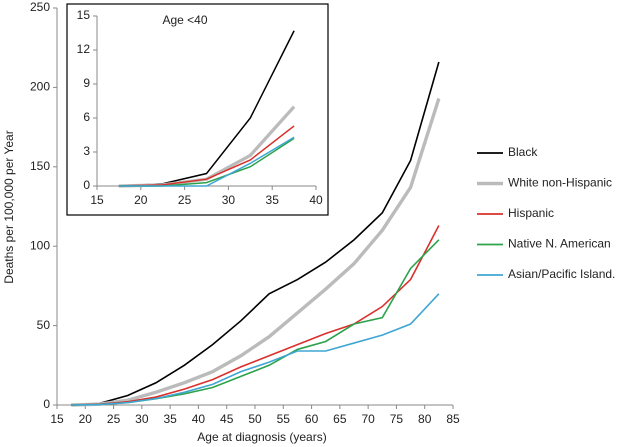 The image size is (618, 447). I want to click on x-tick-label: 50, so click(255, 419).